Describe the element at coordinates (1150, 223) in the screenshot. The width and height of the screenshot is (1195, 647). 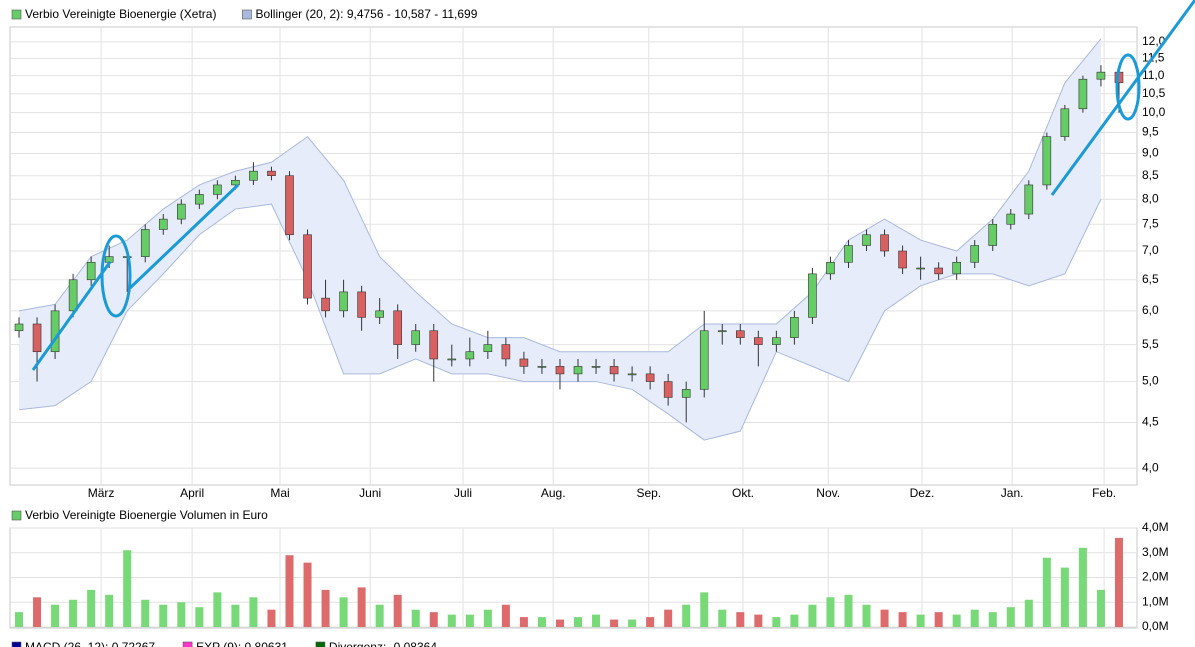
I see `y-tick-label: 7,5` at that location.